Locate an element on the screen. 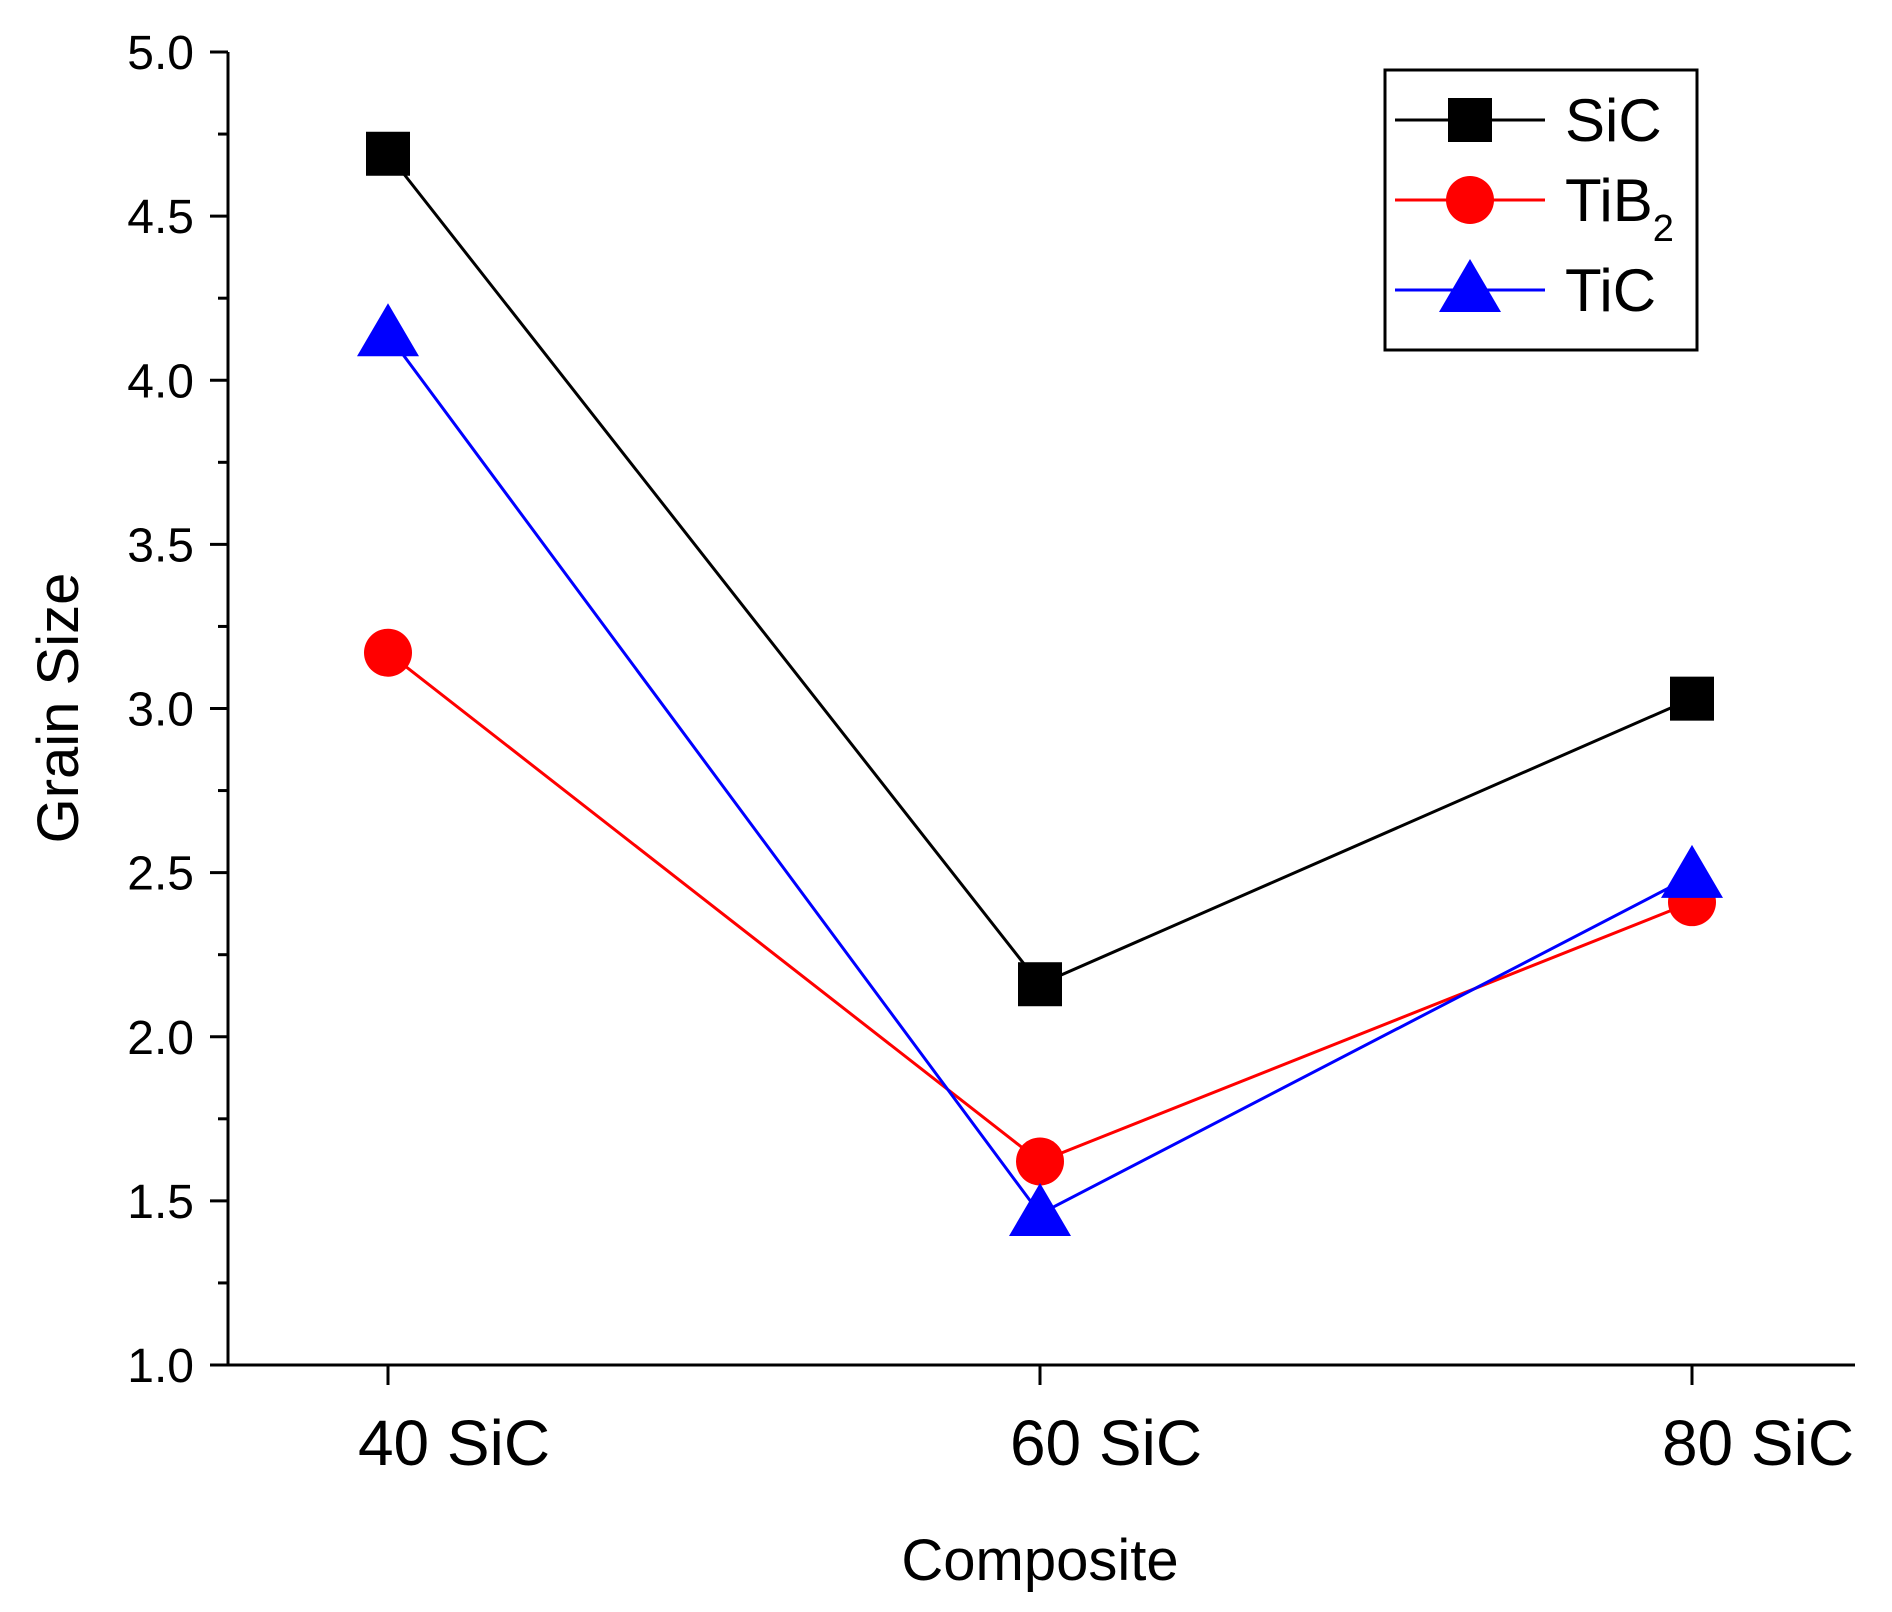 The height and width of the screenshot is (1612, 1892). y-axis-title: Grain Size is located at coordinates (58, 708).